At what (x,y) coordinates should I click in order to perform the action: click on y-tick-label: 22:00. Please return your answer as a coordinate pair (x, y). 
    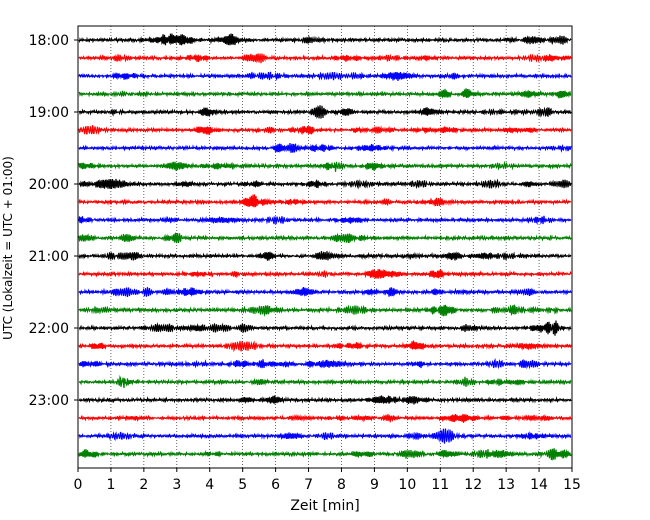
    Looking at the image, I should click on (49, 329).